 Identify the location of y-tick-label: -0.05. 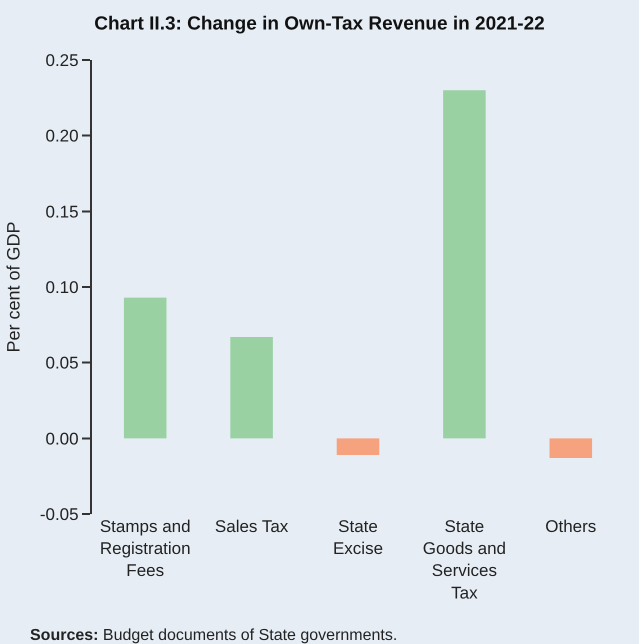
(59, 514).